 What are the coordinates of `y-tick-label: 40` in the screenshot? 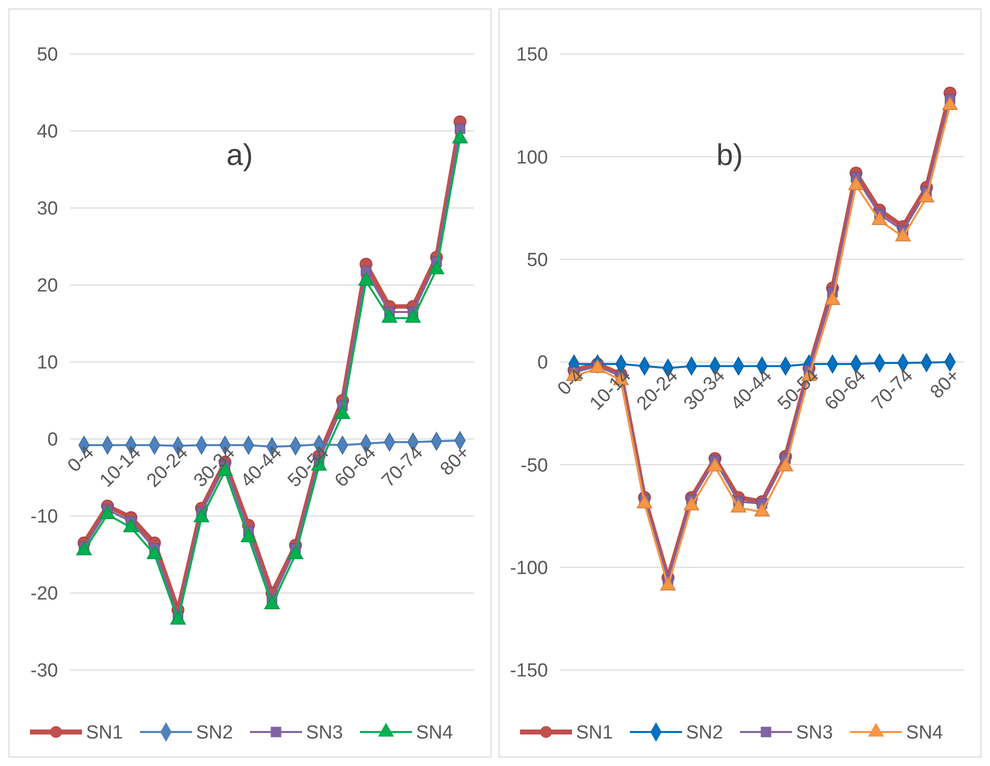 It's located at (47, 132).